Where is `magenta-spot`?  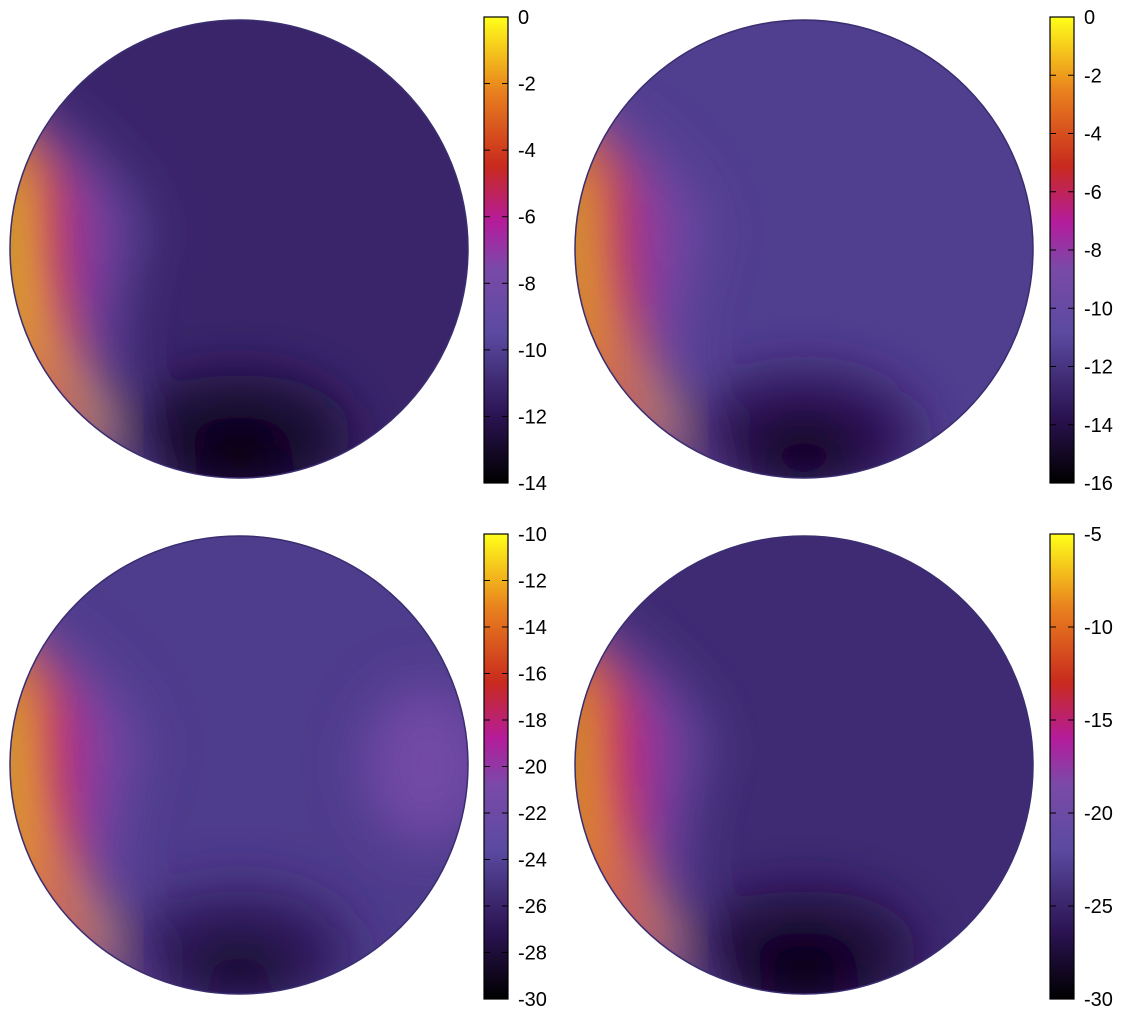 magenta-spot is located at coordinates (415, 765).